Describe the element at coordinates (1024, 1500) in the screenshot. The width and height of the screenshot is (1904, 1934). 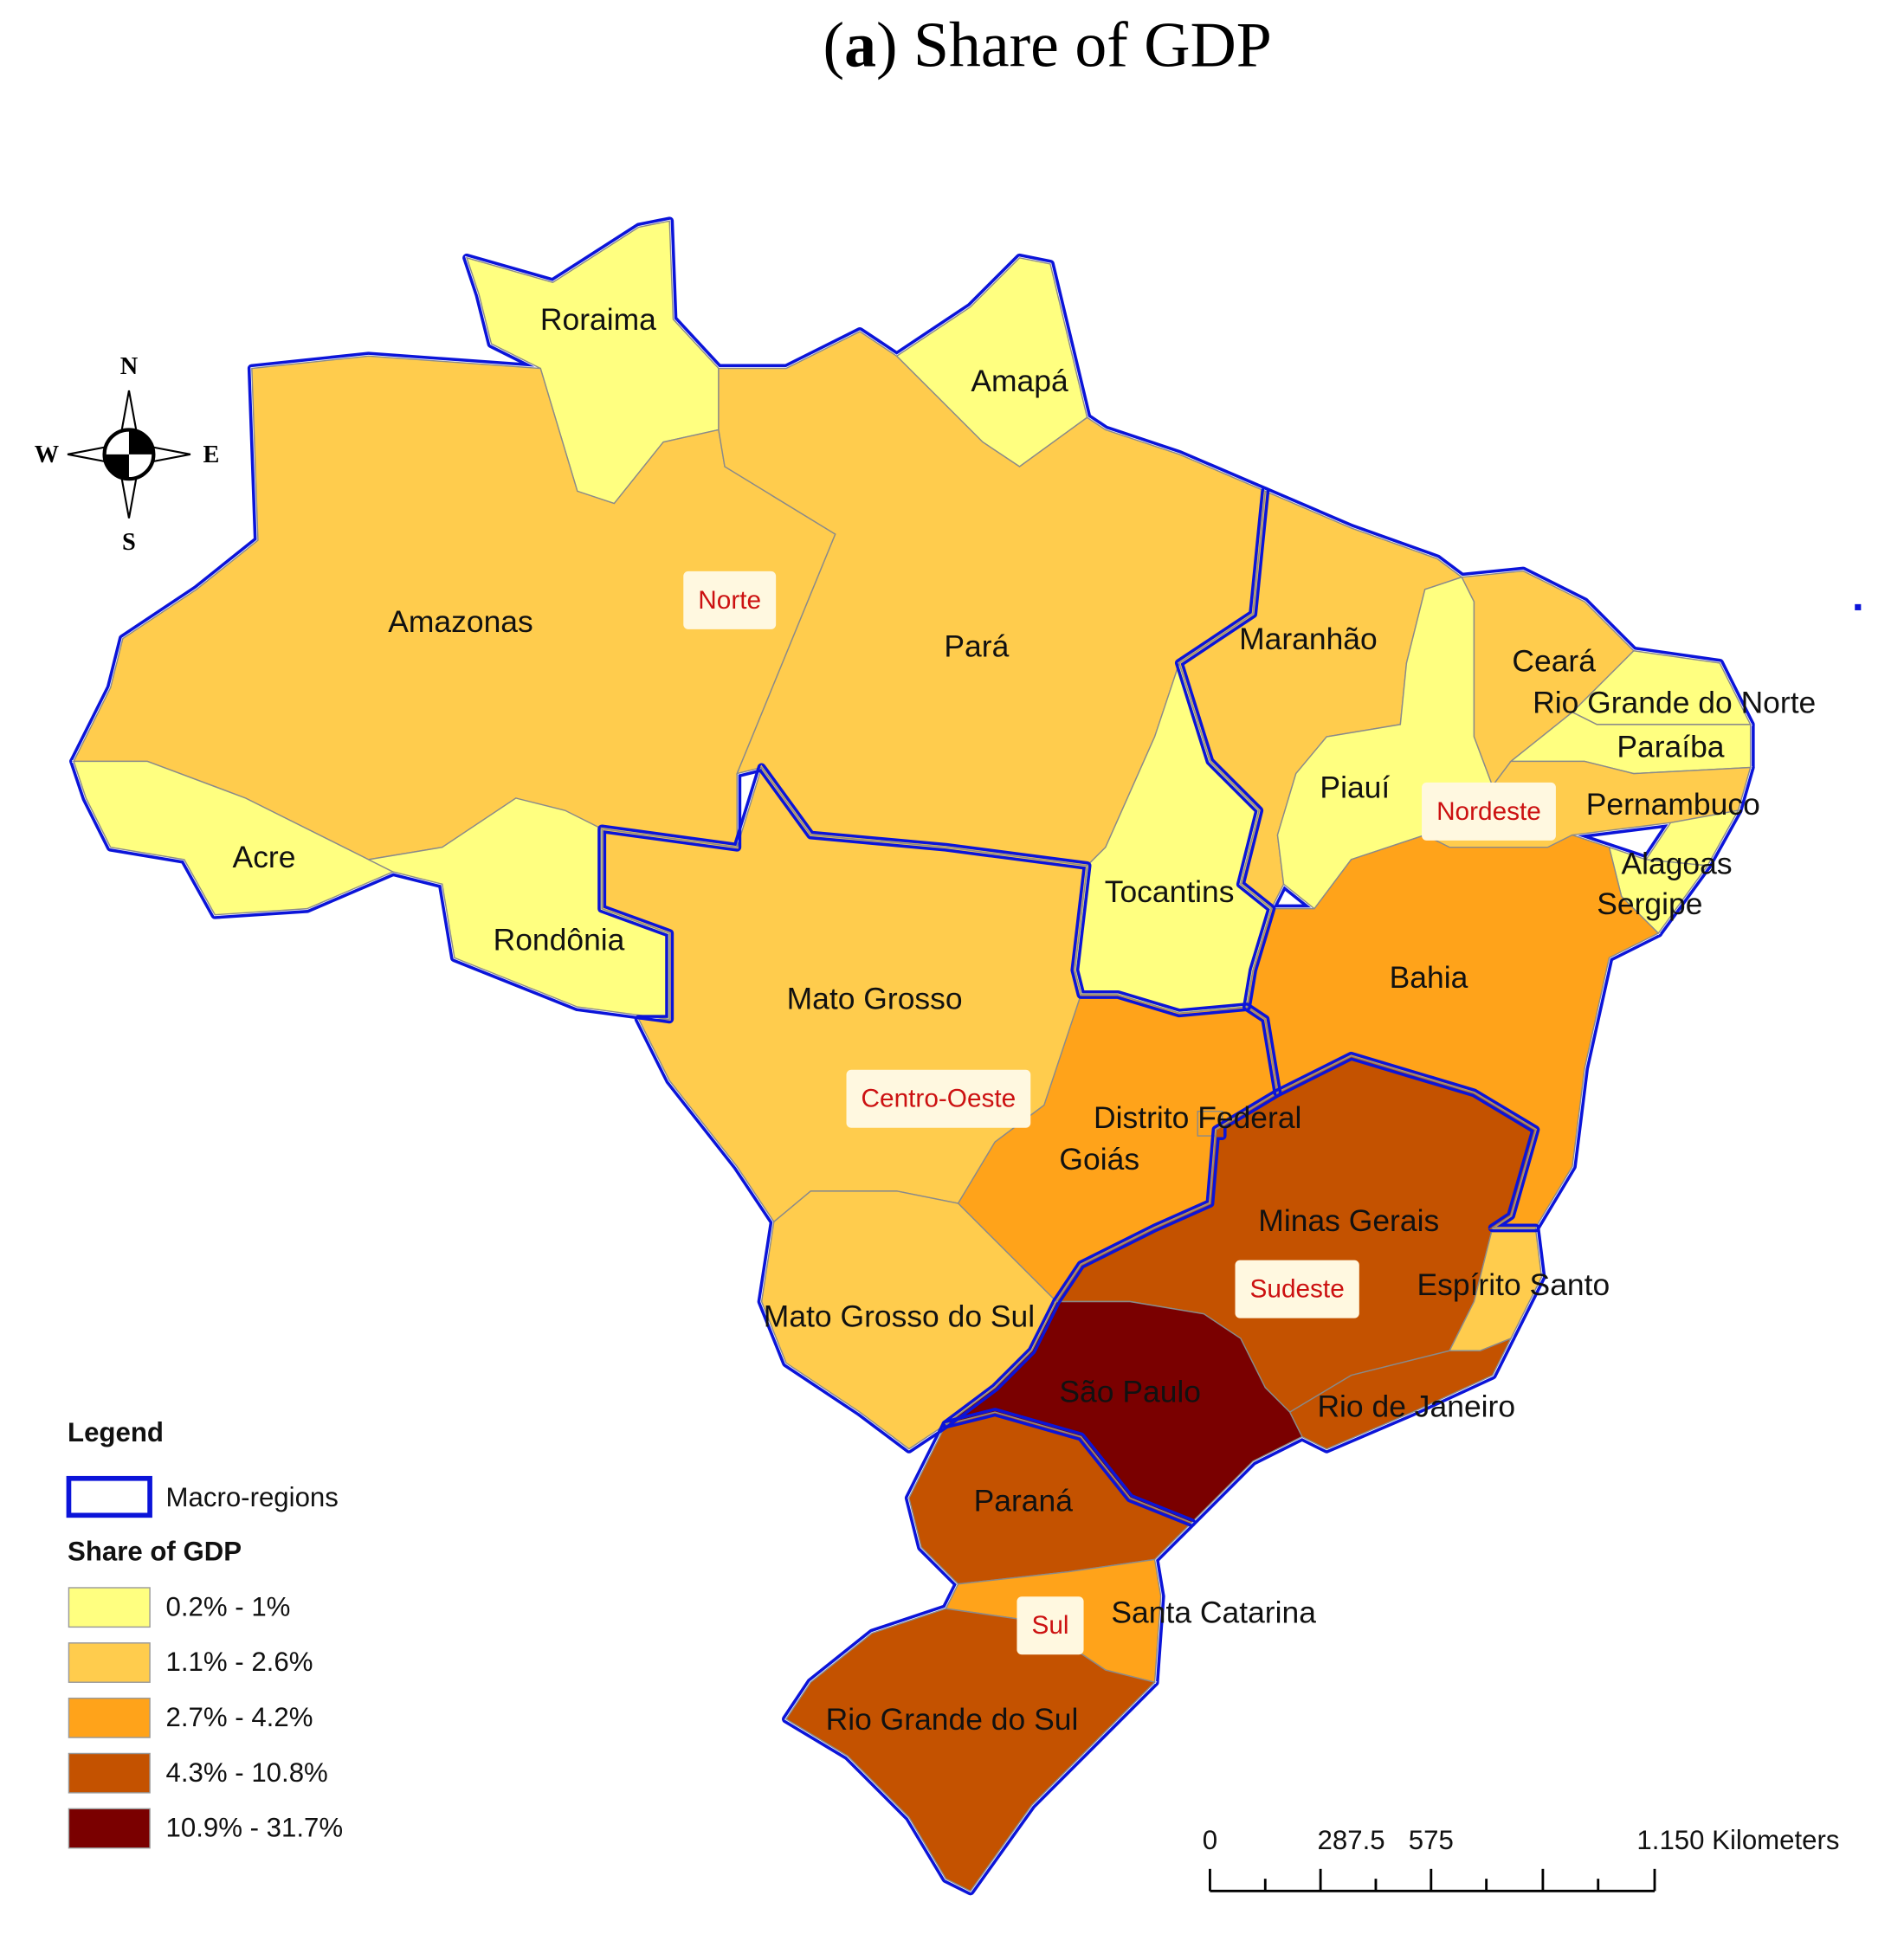
I see `state-label: Paraná` at that location.